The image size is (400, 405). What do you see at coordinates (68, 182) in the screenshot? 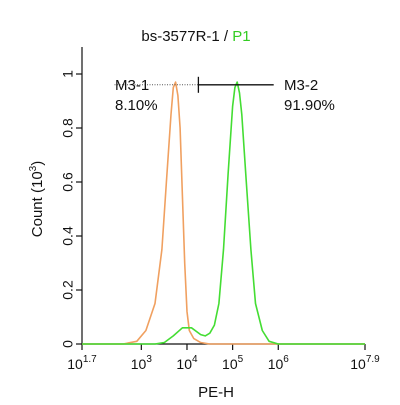
I see `y-tick-label: 0.6` at bounding box center [68, 182].